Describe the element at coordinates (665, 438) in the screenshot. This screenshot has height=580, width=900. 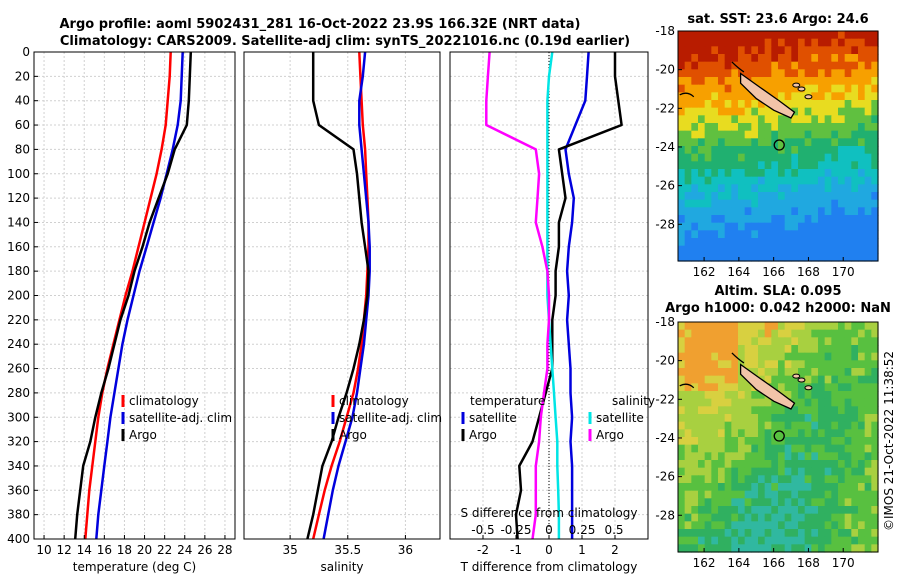
I see `map-y-tick-label: -24` at that location.